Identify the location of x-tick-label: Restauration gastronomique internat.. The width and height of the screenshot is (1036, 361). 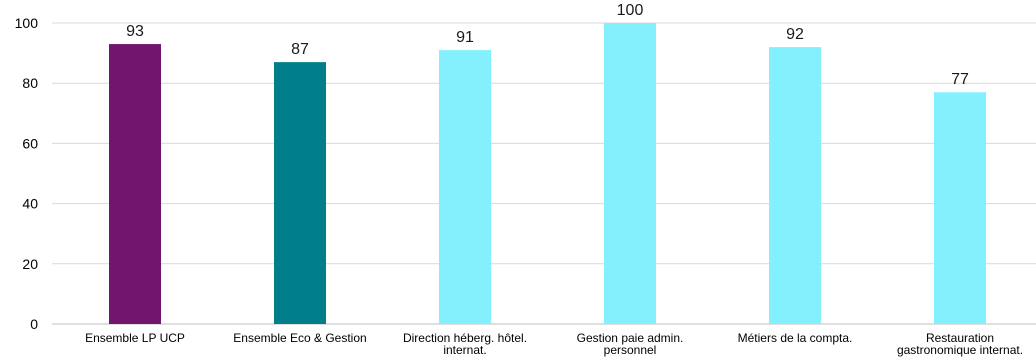
(960, 344).